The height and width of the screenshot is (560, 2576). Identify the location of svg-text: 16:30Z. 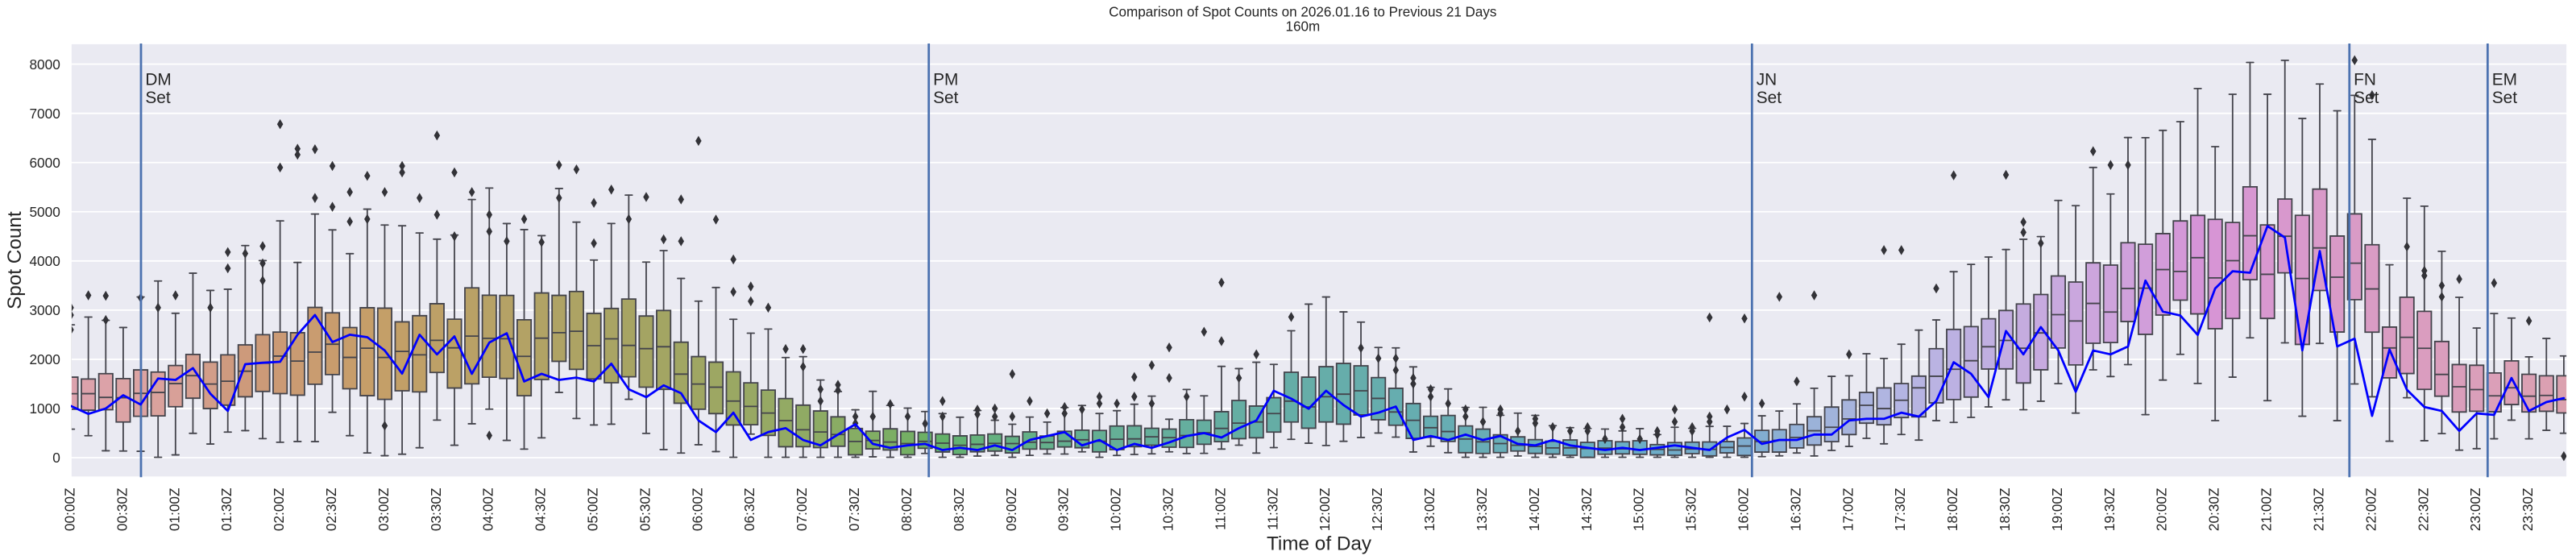
(1795, 509).